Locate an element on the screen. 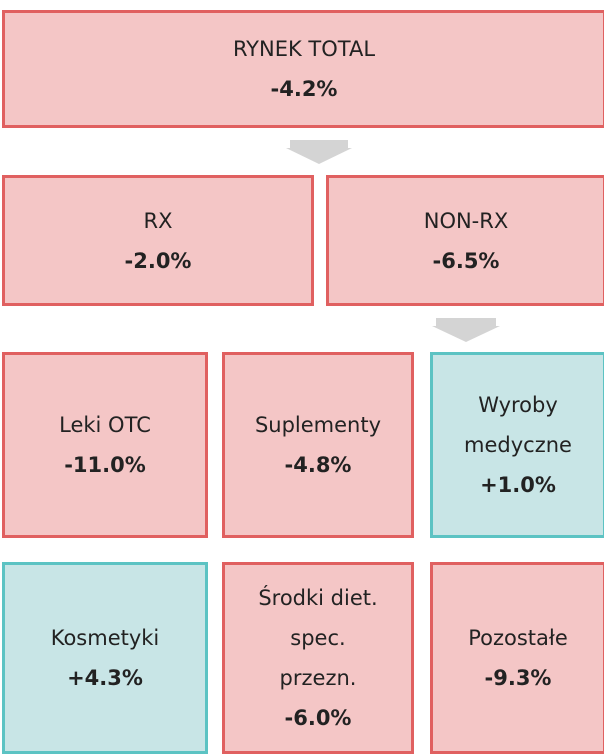 The height and width of the screenshot is (754, 604). box-label: przezn. is located at coordinates (318, 678).